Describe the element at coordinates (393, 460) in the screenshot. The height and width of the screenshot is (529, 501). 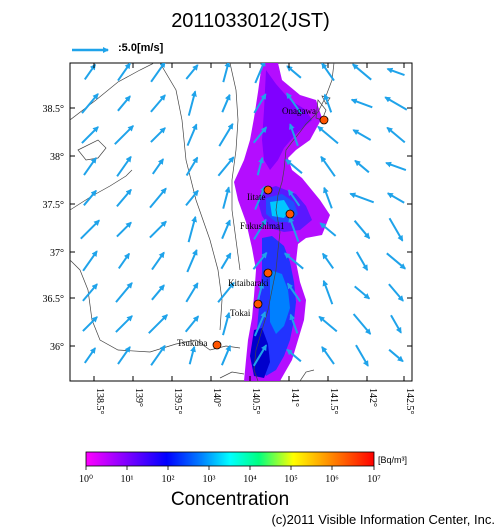
I see `colorbar-unit: [Bq/m³]` at that location.